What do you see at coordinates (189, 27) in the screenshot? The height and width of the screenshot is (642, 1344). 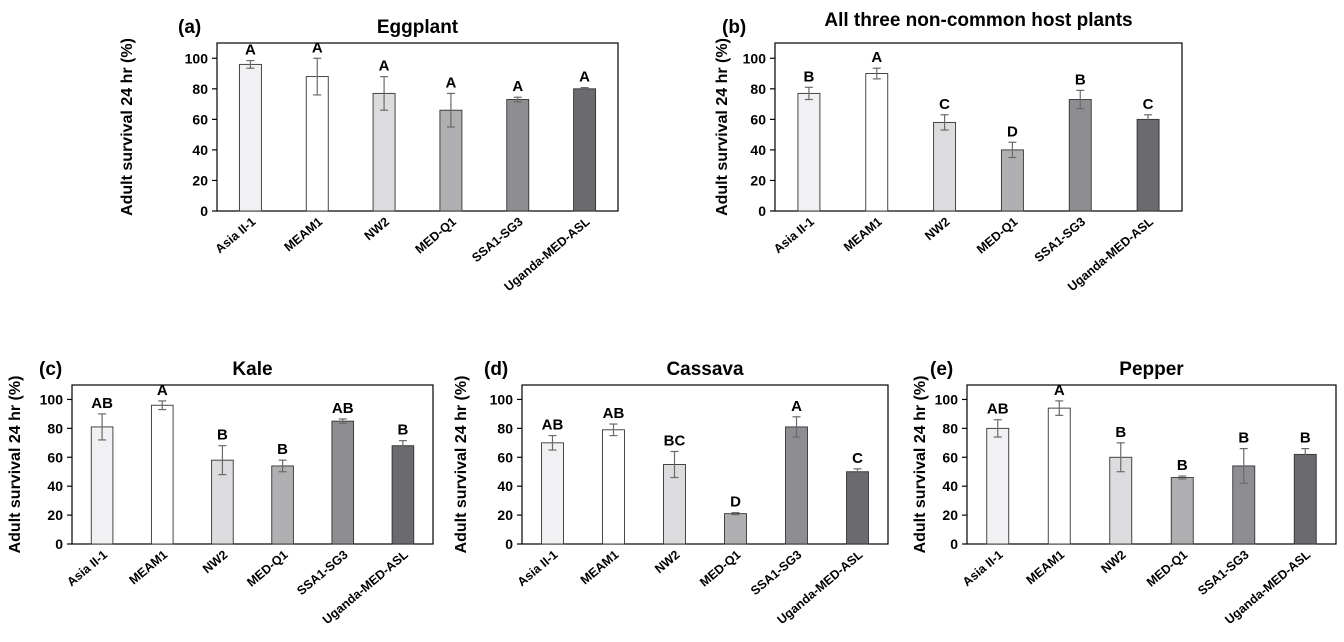 I see `panel-label: (a)` at bounding box center [189, 27].